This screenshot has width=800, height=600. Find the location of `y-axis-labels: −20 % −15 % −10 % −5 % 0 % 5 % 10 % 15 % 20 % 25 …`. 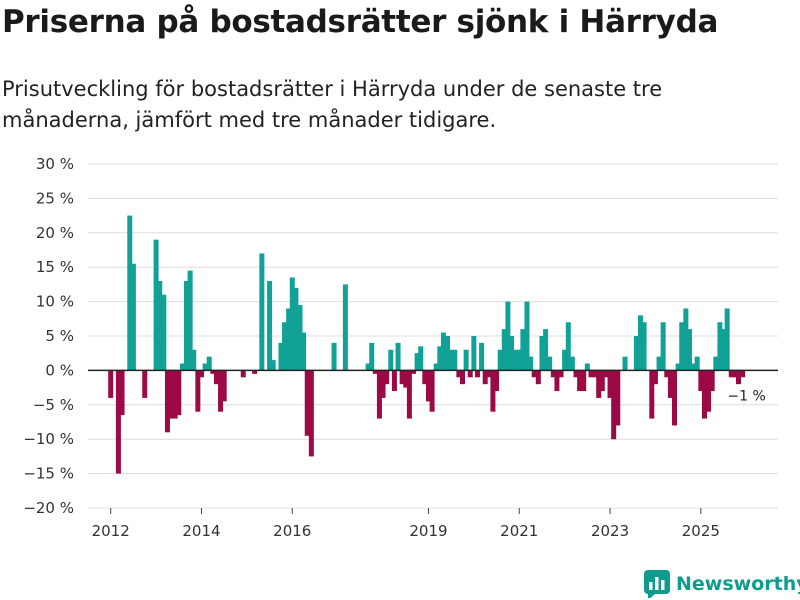

y-axis-labels: −20 % −15 % −10 % −5 % 0 % 5 % 10 % 15 % 20 % 25 … is located at coordinates (48, 336).